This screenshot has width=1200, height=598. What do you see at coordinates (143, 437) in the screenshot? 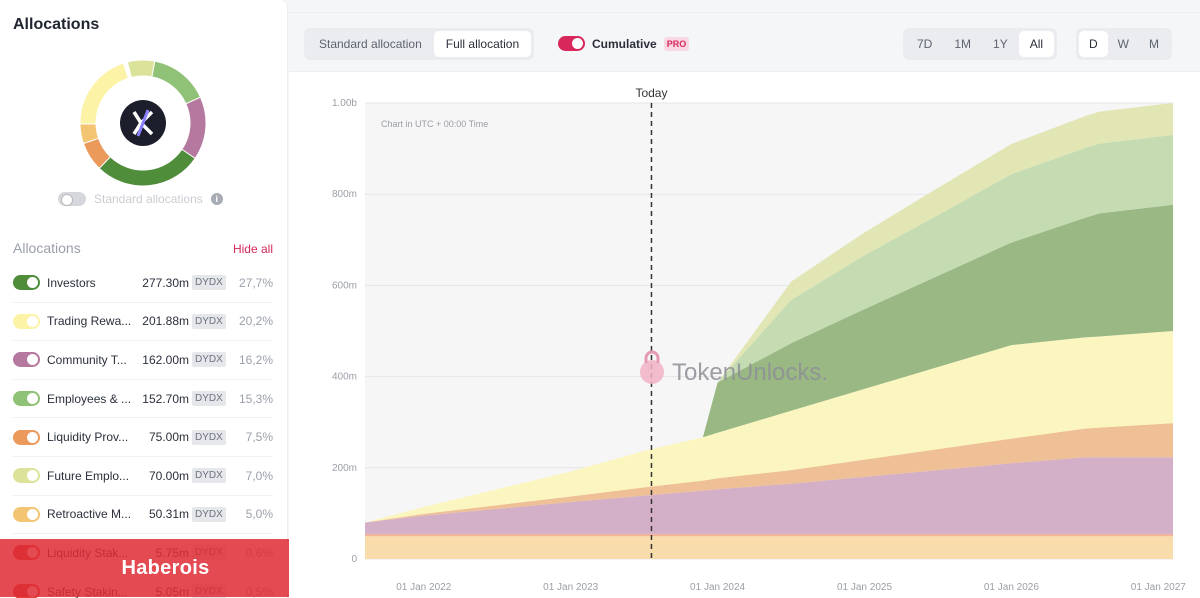
I see `allocation-row: Liquidity Prov... 75.00m DYDX 7,5%` at bounding box center [143, 437].